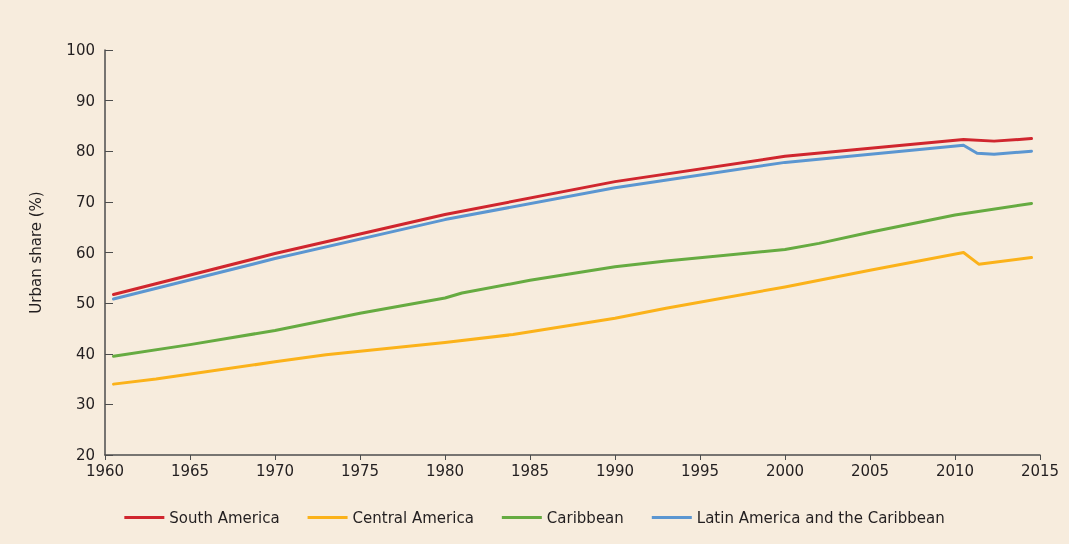 The image size is (1069, 544). What do you see at coordinates (85, 404) in the screenshot?
I see `y-tick-label: 30` at bounding box center [85, 404].